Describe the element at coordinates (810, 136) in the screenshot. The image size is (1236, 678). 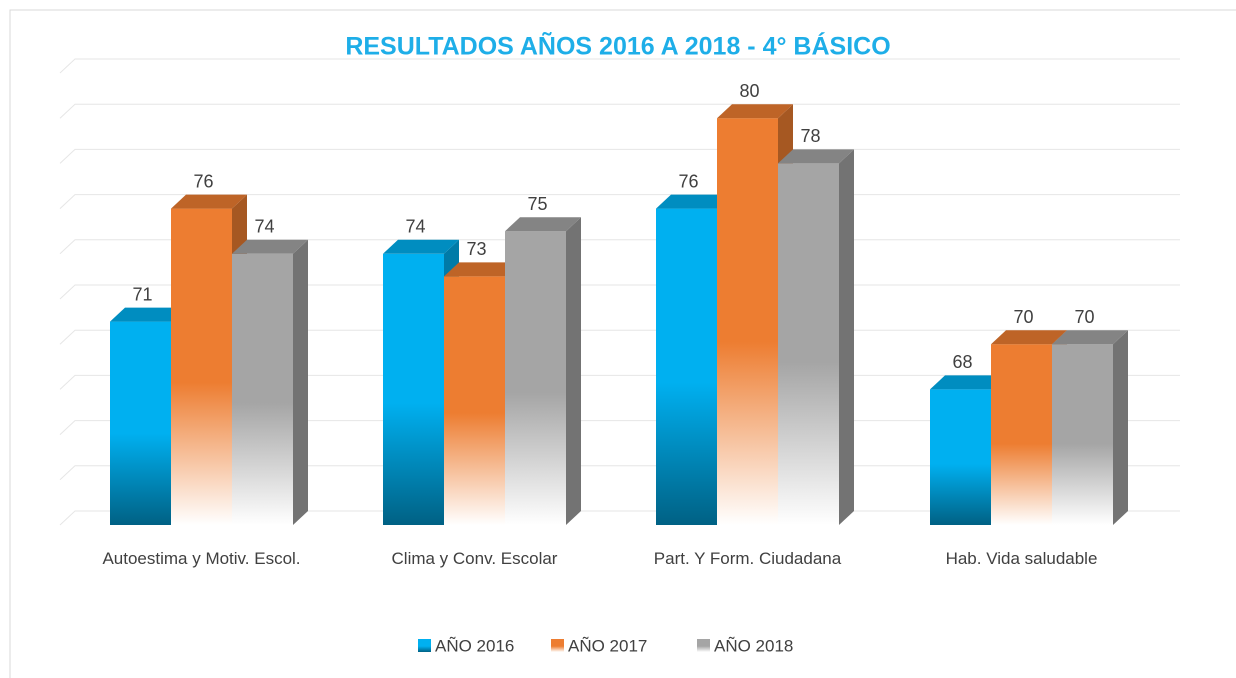
I see `data-label: 78` at that location.